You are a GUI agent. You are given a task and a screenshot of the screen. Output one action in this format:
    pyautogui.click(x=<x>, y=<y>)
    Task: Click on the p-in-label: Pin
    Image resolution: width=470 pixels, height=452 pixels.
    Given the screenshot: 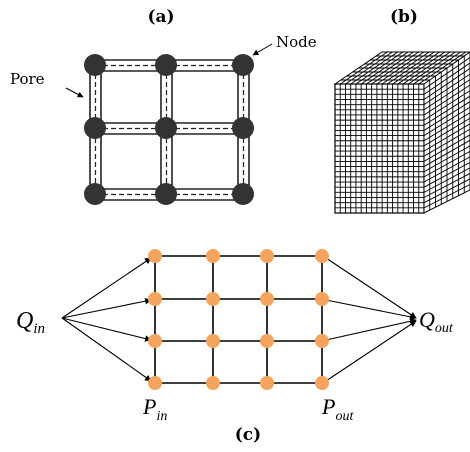 What is the action you would take?
    pyautogui.click(x=154, y=409)
    